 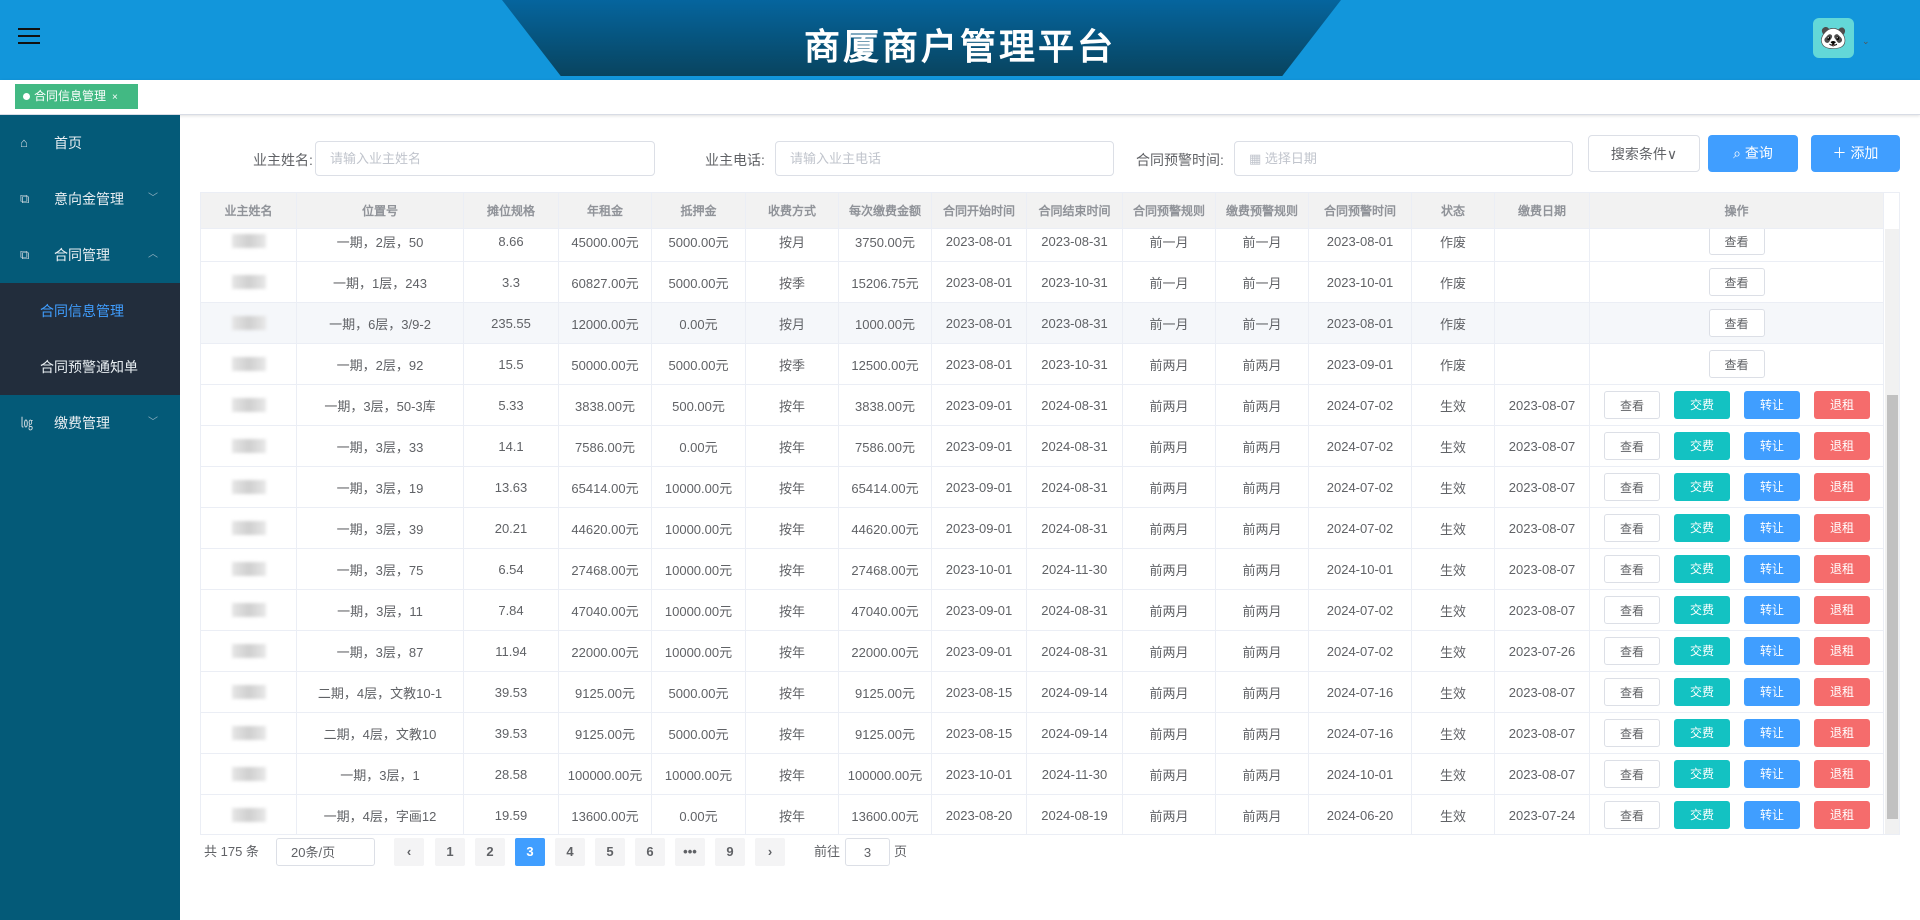 What do you see at coordinates (29, 37) in the screenshot?
I see `hamburger-icon` at bounding box center [29, 37].